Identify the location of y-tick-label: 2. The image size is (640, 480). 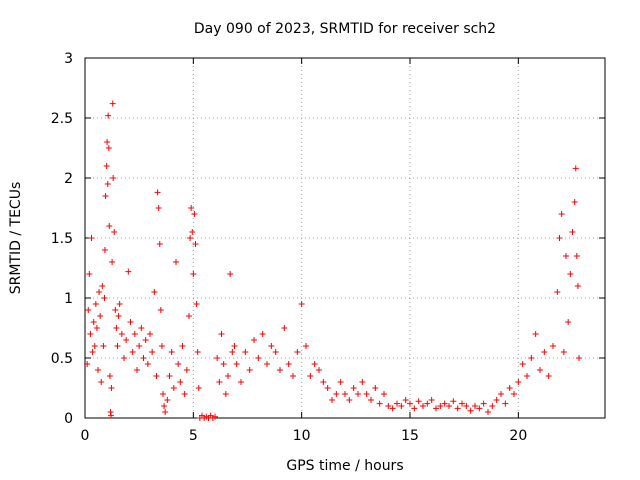
(68, 179).